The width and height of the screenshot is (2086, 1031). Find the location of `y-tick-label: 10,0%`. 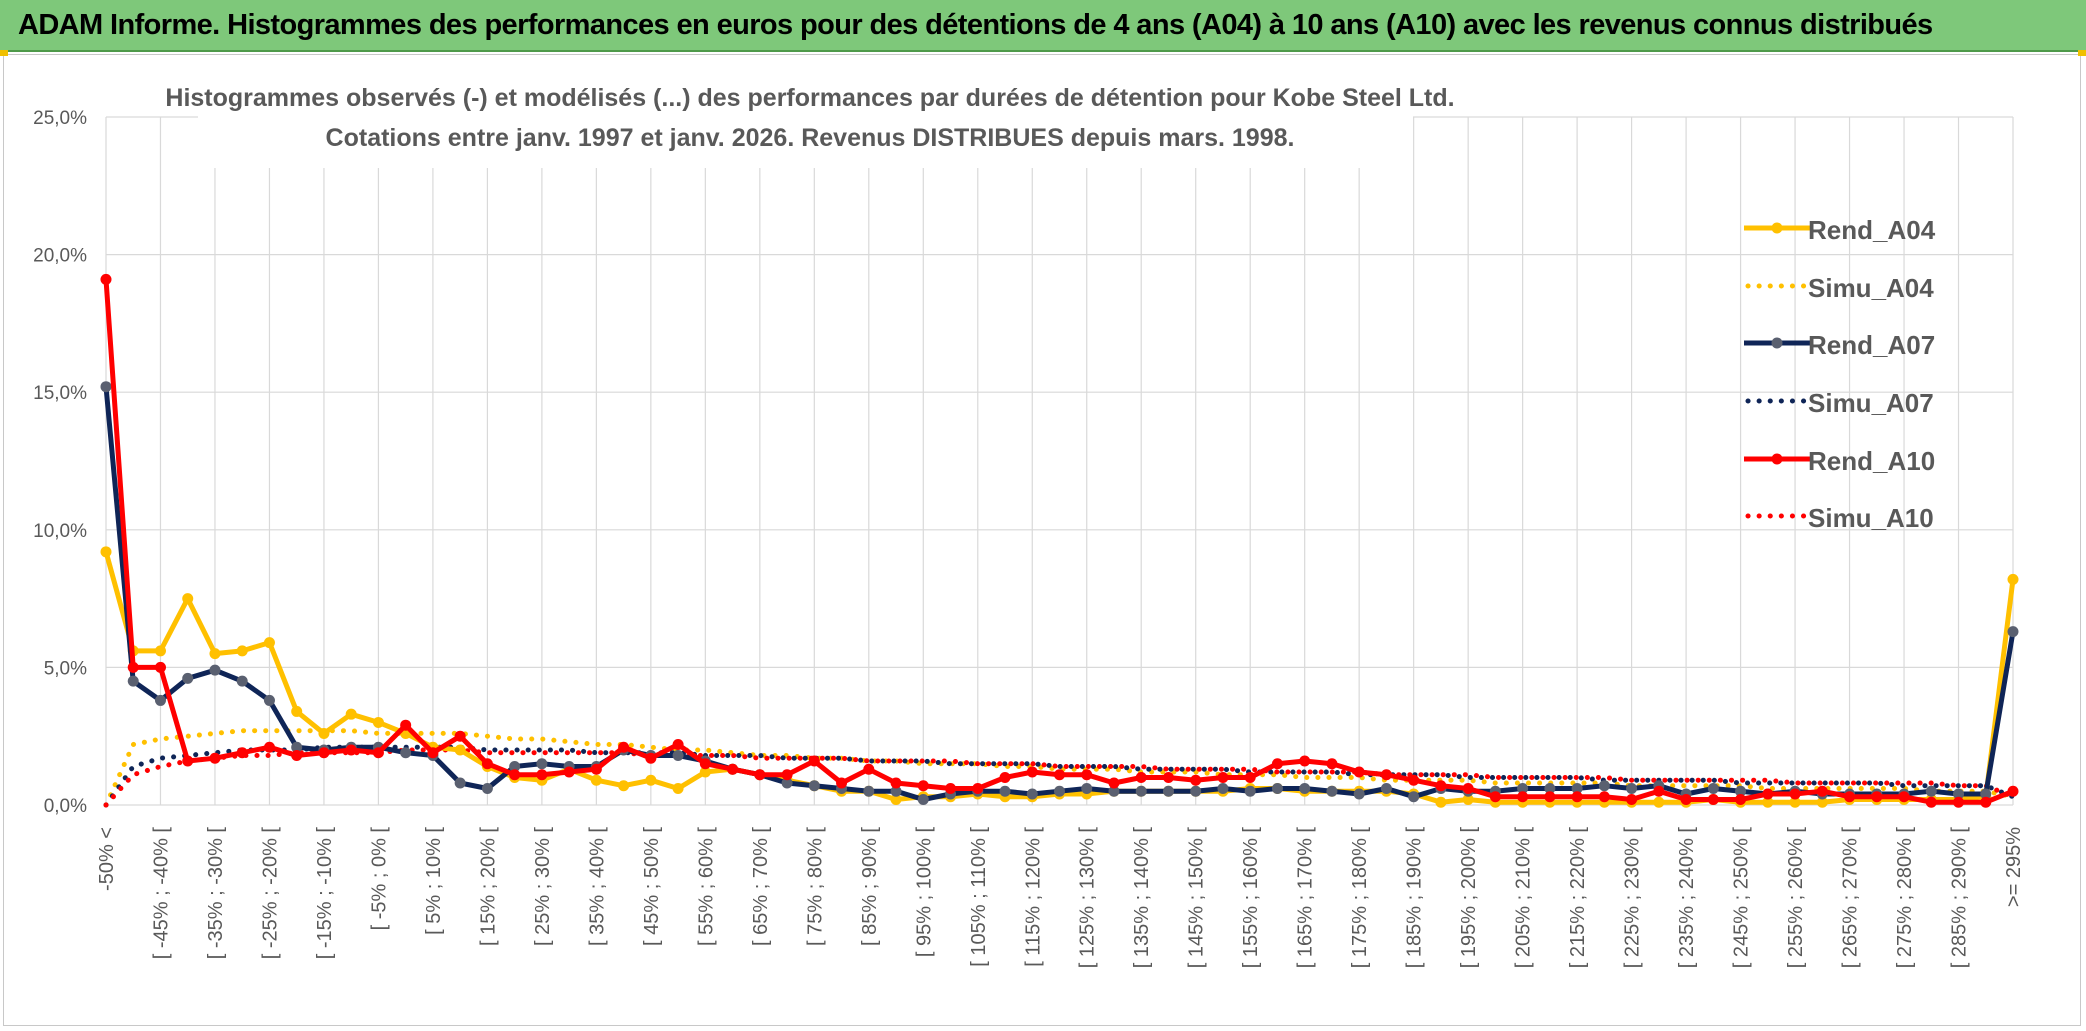

y-tick-label: 10,0% is located at coordinates (60, 531).